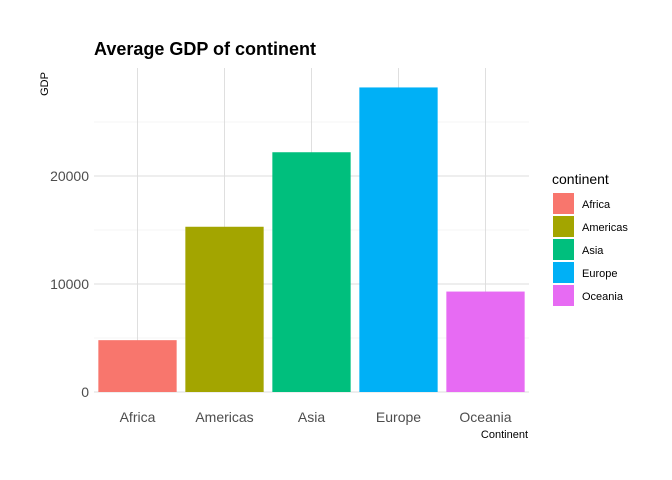 The width and height of the screenshot is (672, 480). Describe the element at coordinates (605, 228) in the screenshot. I see `legend-label-americas: Americas` at that location.